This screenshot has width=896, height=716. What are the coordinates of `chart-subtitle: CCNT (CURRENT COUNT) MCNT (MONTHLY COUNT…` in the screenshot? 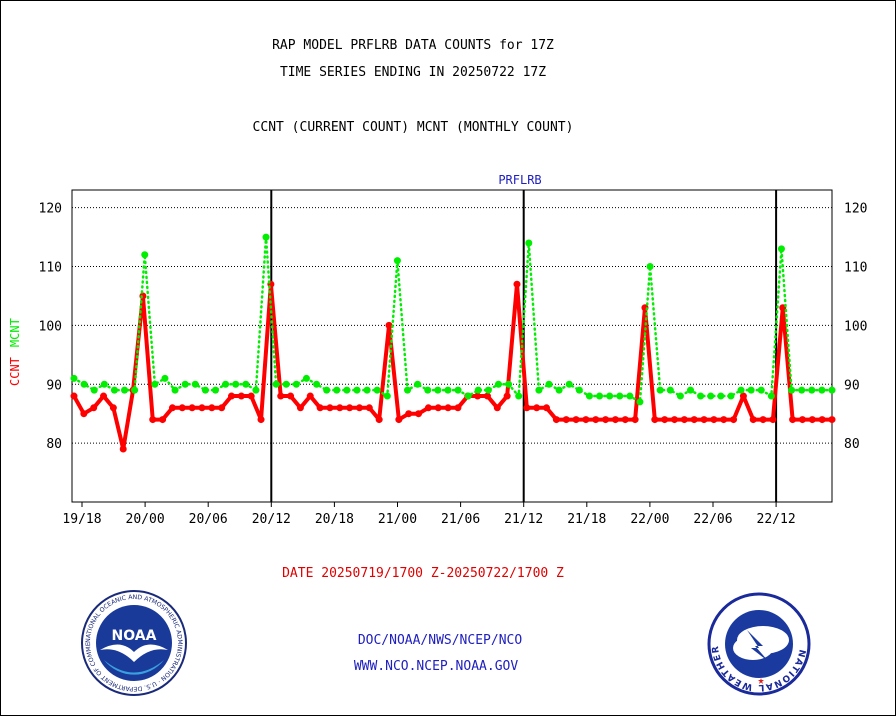 It's located at (413, 127).